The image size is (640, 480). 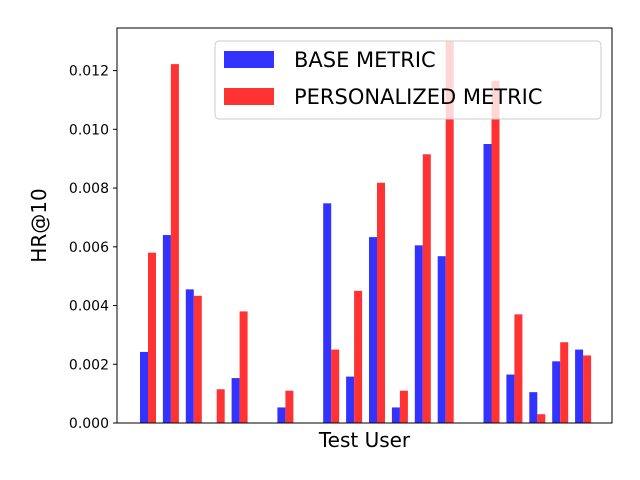 What do you see at coordinates (89, 424) in the screenshot?
I see `y-tick-label: 0.000` at bounding box center [89, 424].